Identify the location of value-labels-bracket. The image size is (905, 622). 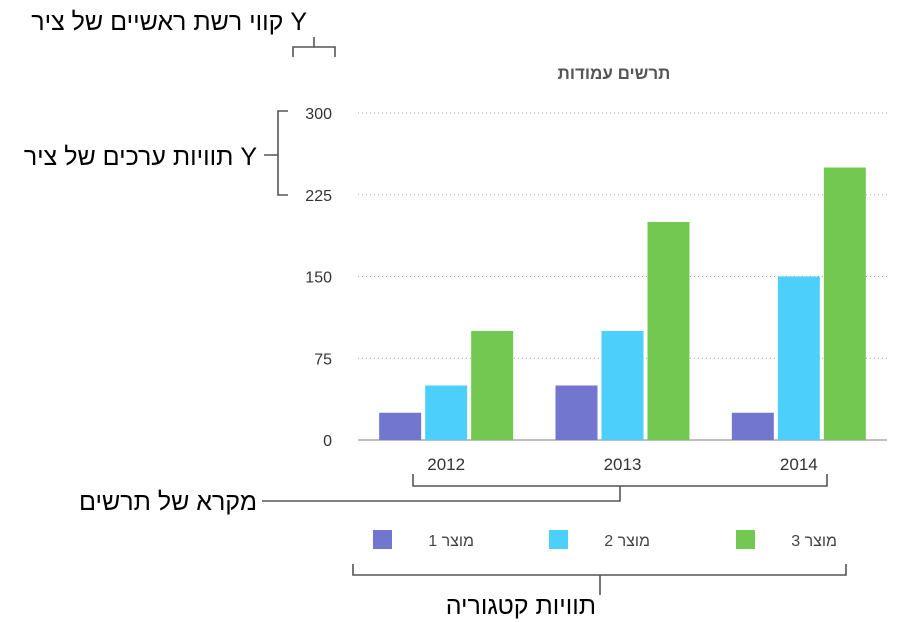
(276, 153).